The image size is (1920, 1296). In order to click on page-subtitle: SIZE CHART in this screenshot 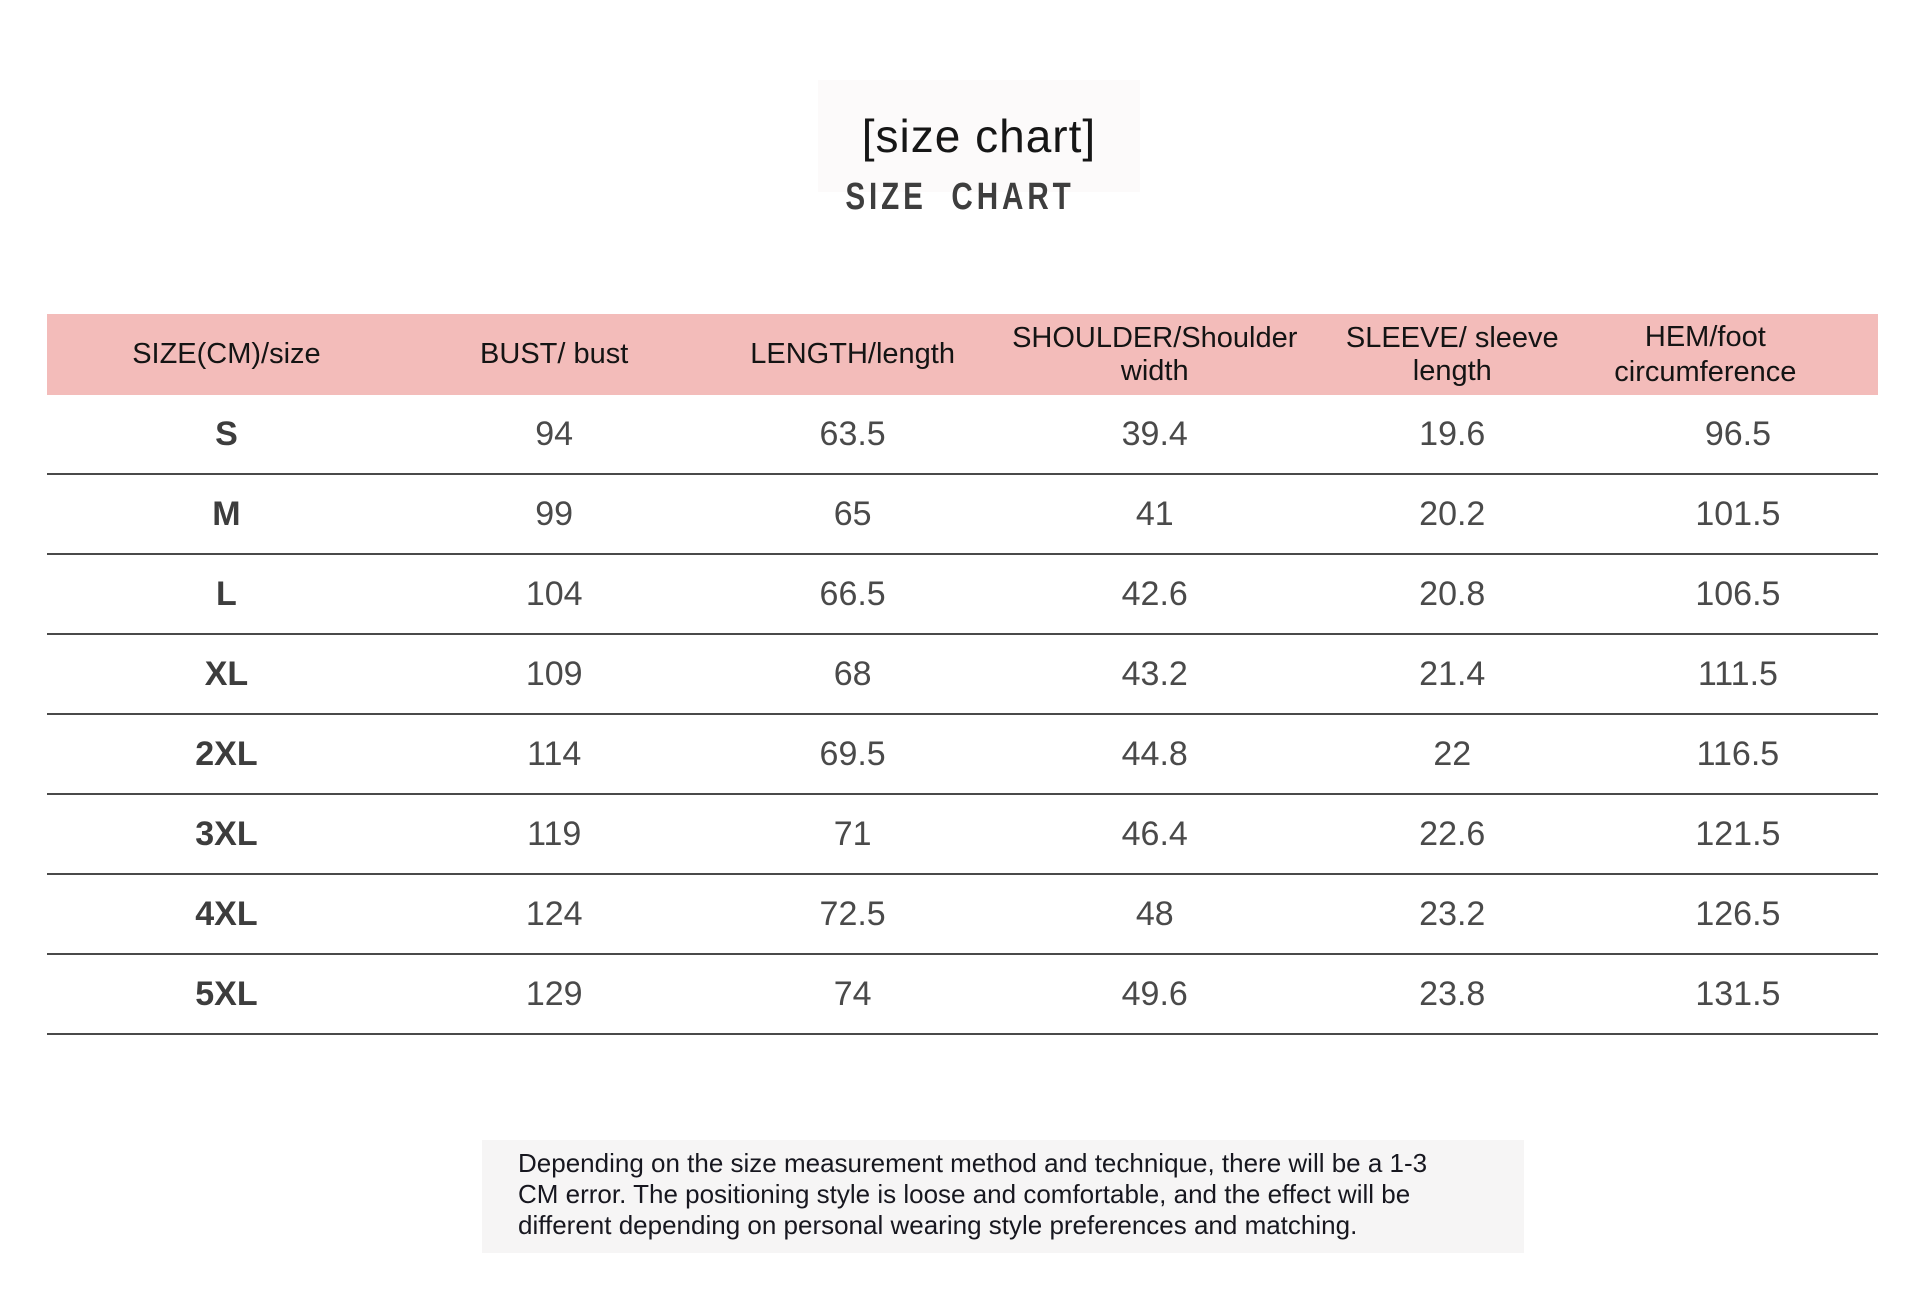, I will do `click(960, 197)`.